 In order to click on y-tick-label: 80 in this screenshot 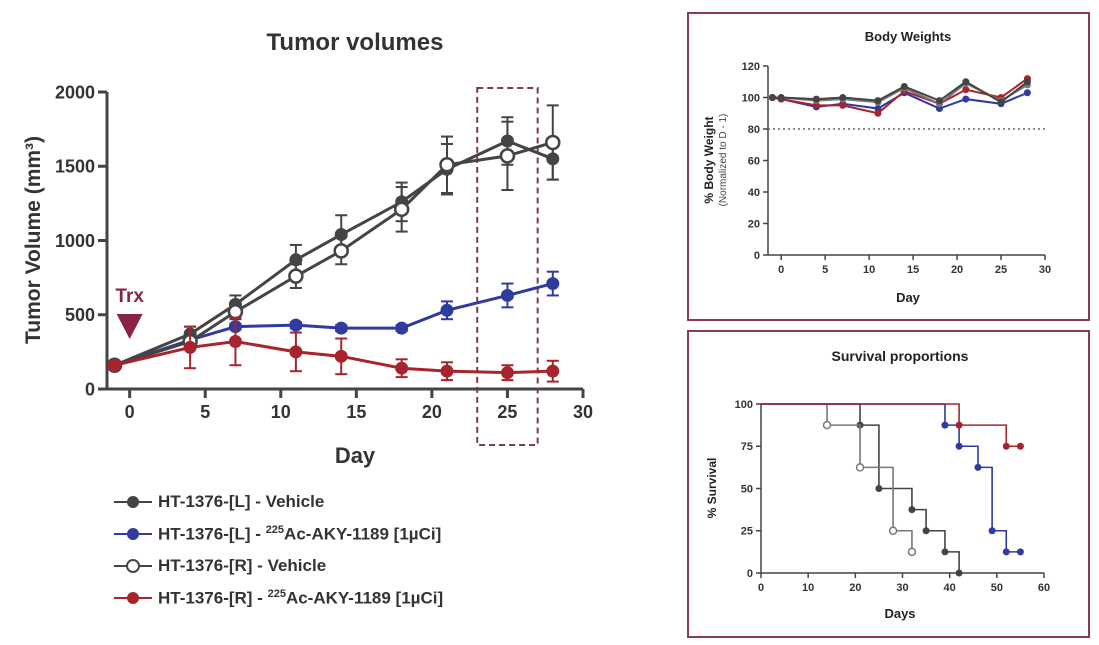, I will do `click(754, 130)`.